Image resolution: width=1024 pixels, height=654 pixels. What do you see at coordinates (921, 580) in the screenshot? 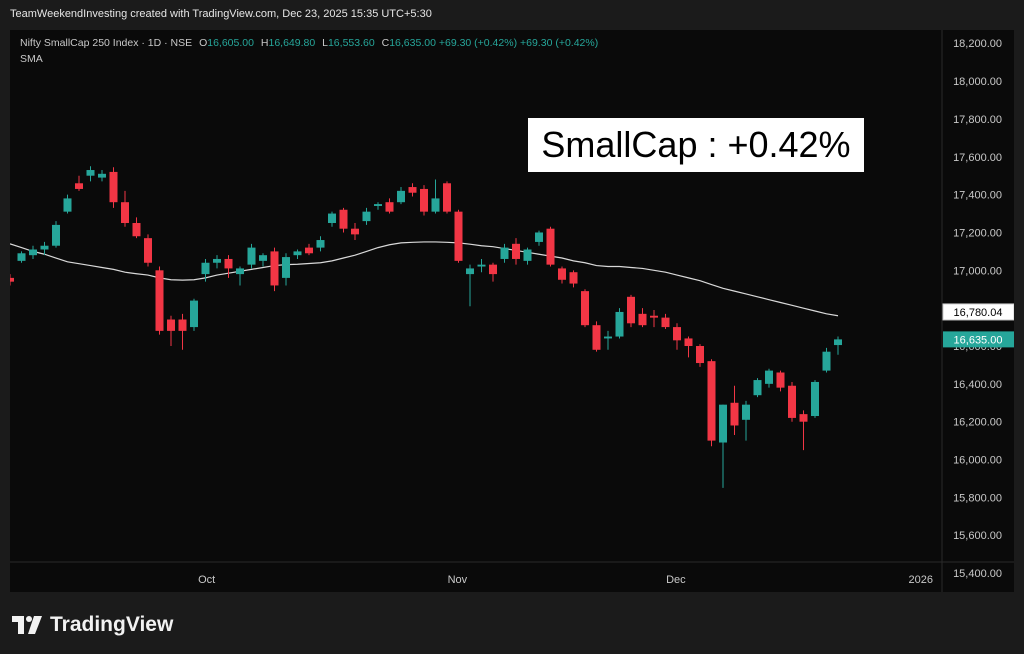
I see `x-tick-label: 2026` at bounding box center [921, 580].